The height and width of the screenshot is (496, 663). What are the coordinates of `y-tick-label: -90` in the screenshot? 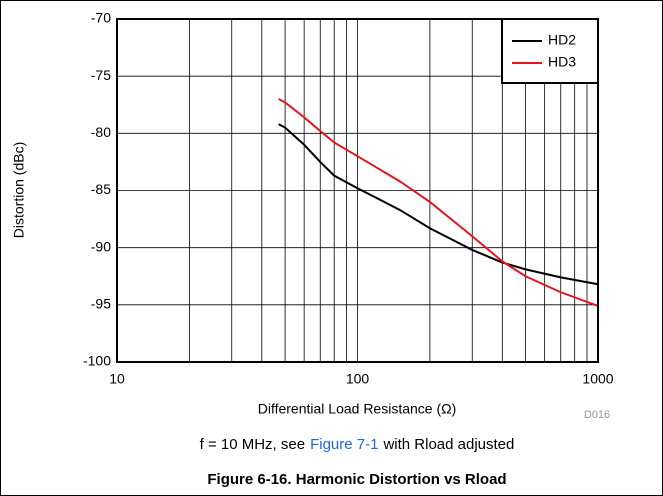 It's located at (101, 246).